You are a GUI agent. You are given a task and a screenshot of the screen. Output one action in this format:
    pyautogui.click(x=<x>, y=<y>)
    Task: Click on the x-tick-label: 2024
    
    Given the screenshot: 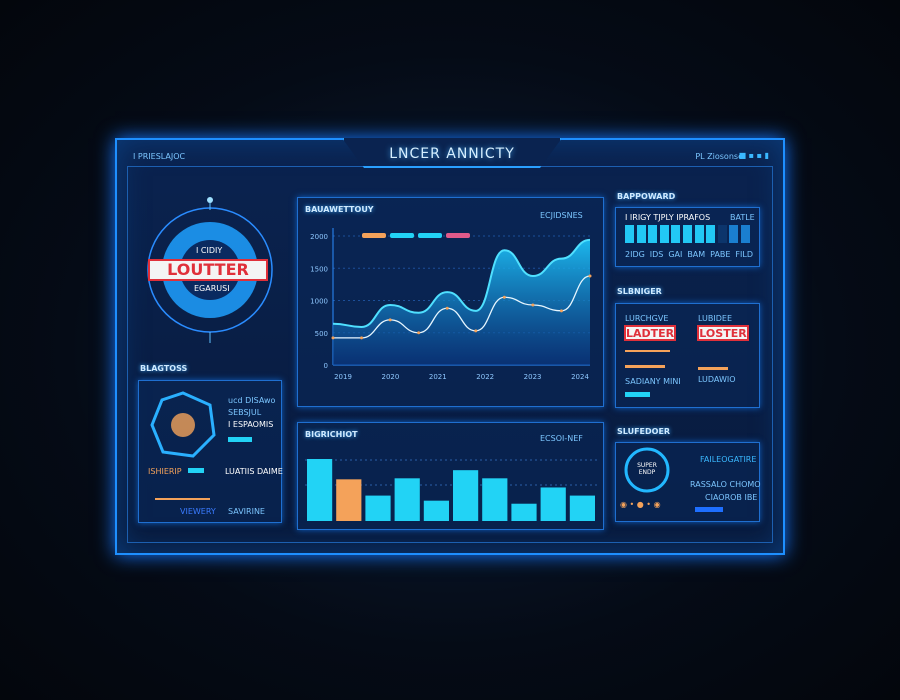 What is the action you would take?
    pyautogui.click(x=580, y=377)
    